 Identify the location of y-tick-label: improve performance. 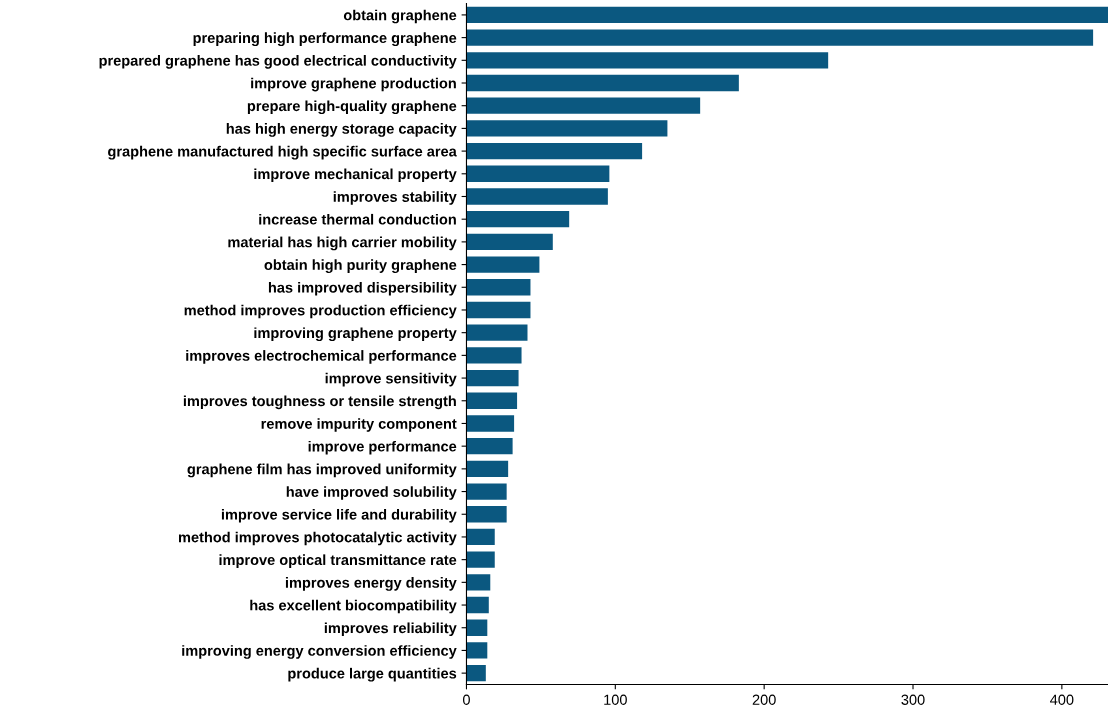
(382, 447).